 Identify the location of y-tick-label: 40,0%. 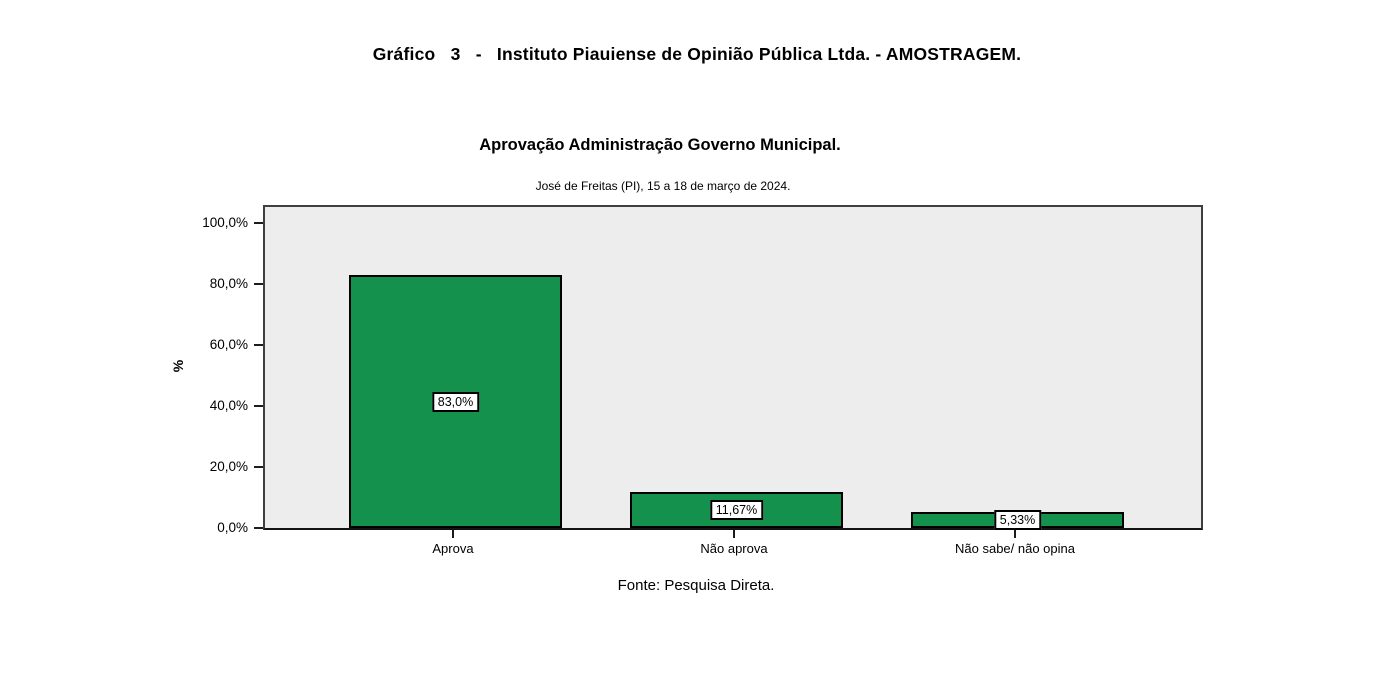
(228, 405).